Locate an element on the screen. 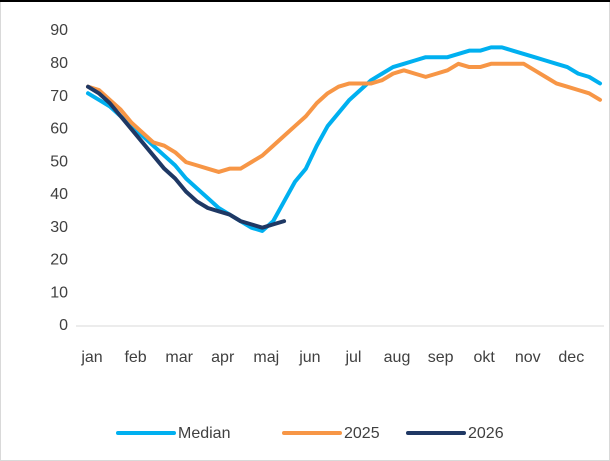 The height and width of the screenshot is (461, 610). x-tick-label: feb is located at coordinates (135, 357).